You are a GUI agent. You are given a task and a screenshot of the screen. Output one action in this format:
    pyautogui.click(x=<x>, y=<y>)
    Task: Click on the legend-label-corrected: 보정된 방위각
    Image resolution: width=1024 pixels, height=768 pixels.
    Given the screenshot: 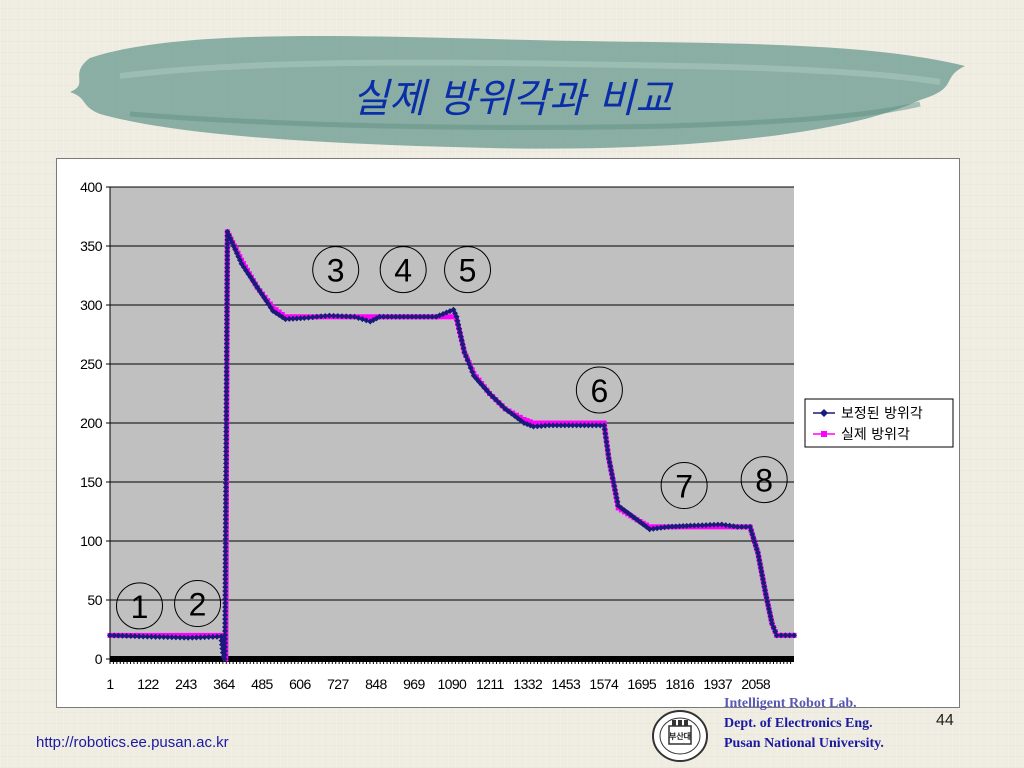 What is the action you would take?
    pyautogui.click(x=882, y=414)
    